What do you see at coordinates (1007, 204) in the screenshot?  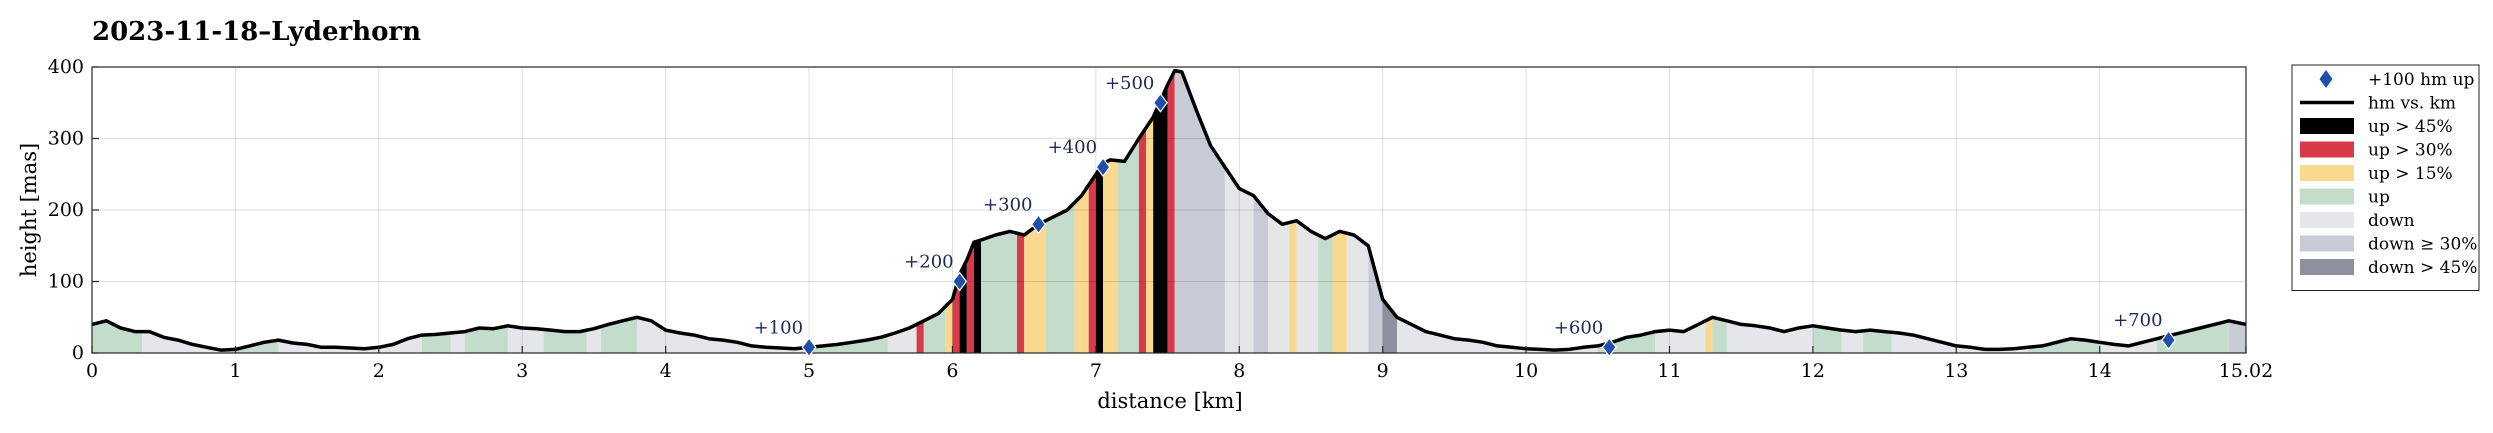 I see `milestone-label: +300` at bounding box center [1007, 204].